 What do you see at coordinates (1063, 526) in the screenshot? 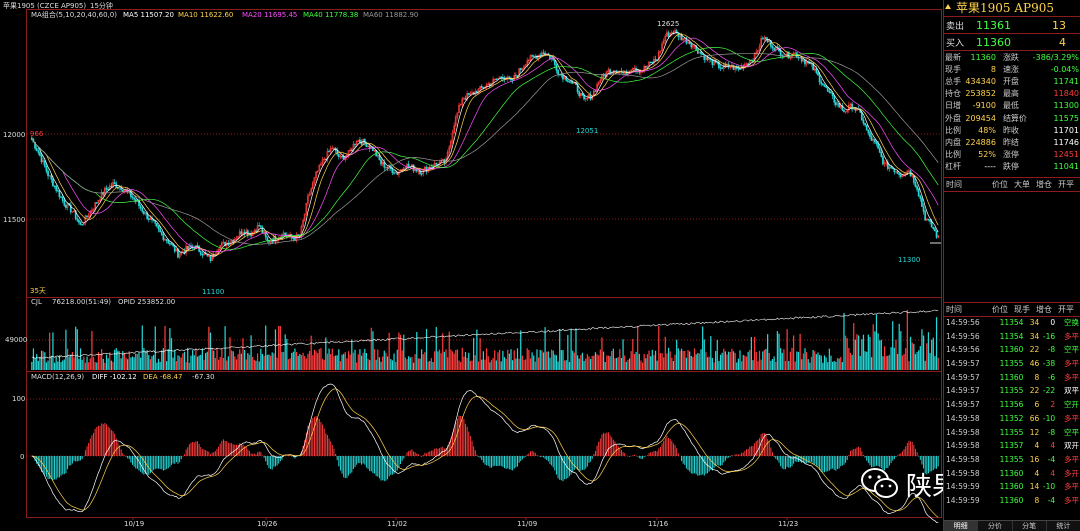
I see `tab-stats: 统计` at bounding box center [1063, 526].